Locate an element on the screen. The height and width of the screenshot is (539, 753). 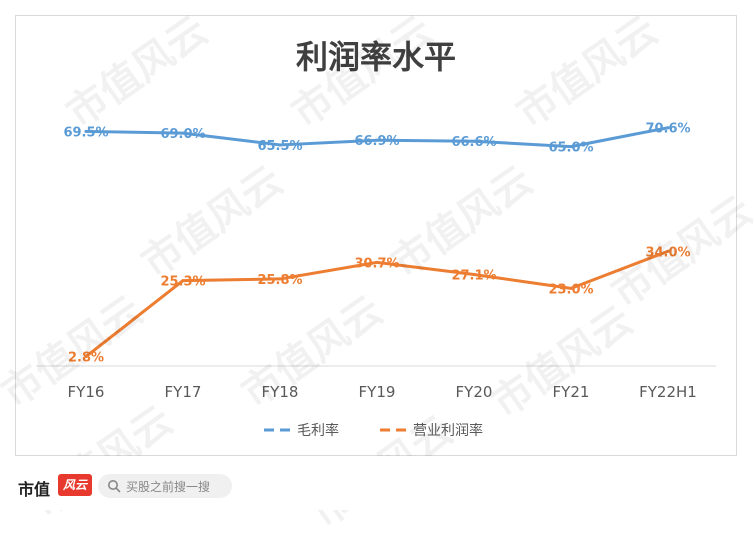
data-label: 34.0% is located at coordinates (667, 252).